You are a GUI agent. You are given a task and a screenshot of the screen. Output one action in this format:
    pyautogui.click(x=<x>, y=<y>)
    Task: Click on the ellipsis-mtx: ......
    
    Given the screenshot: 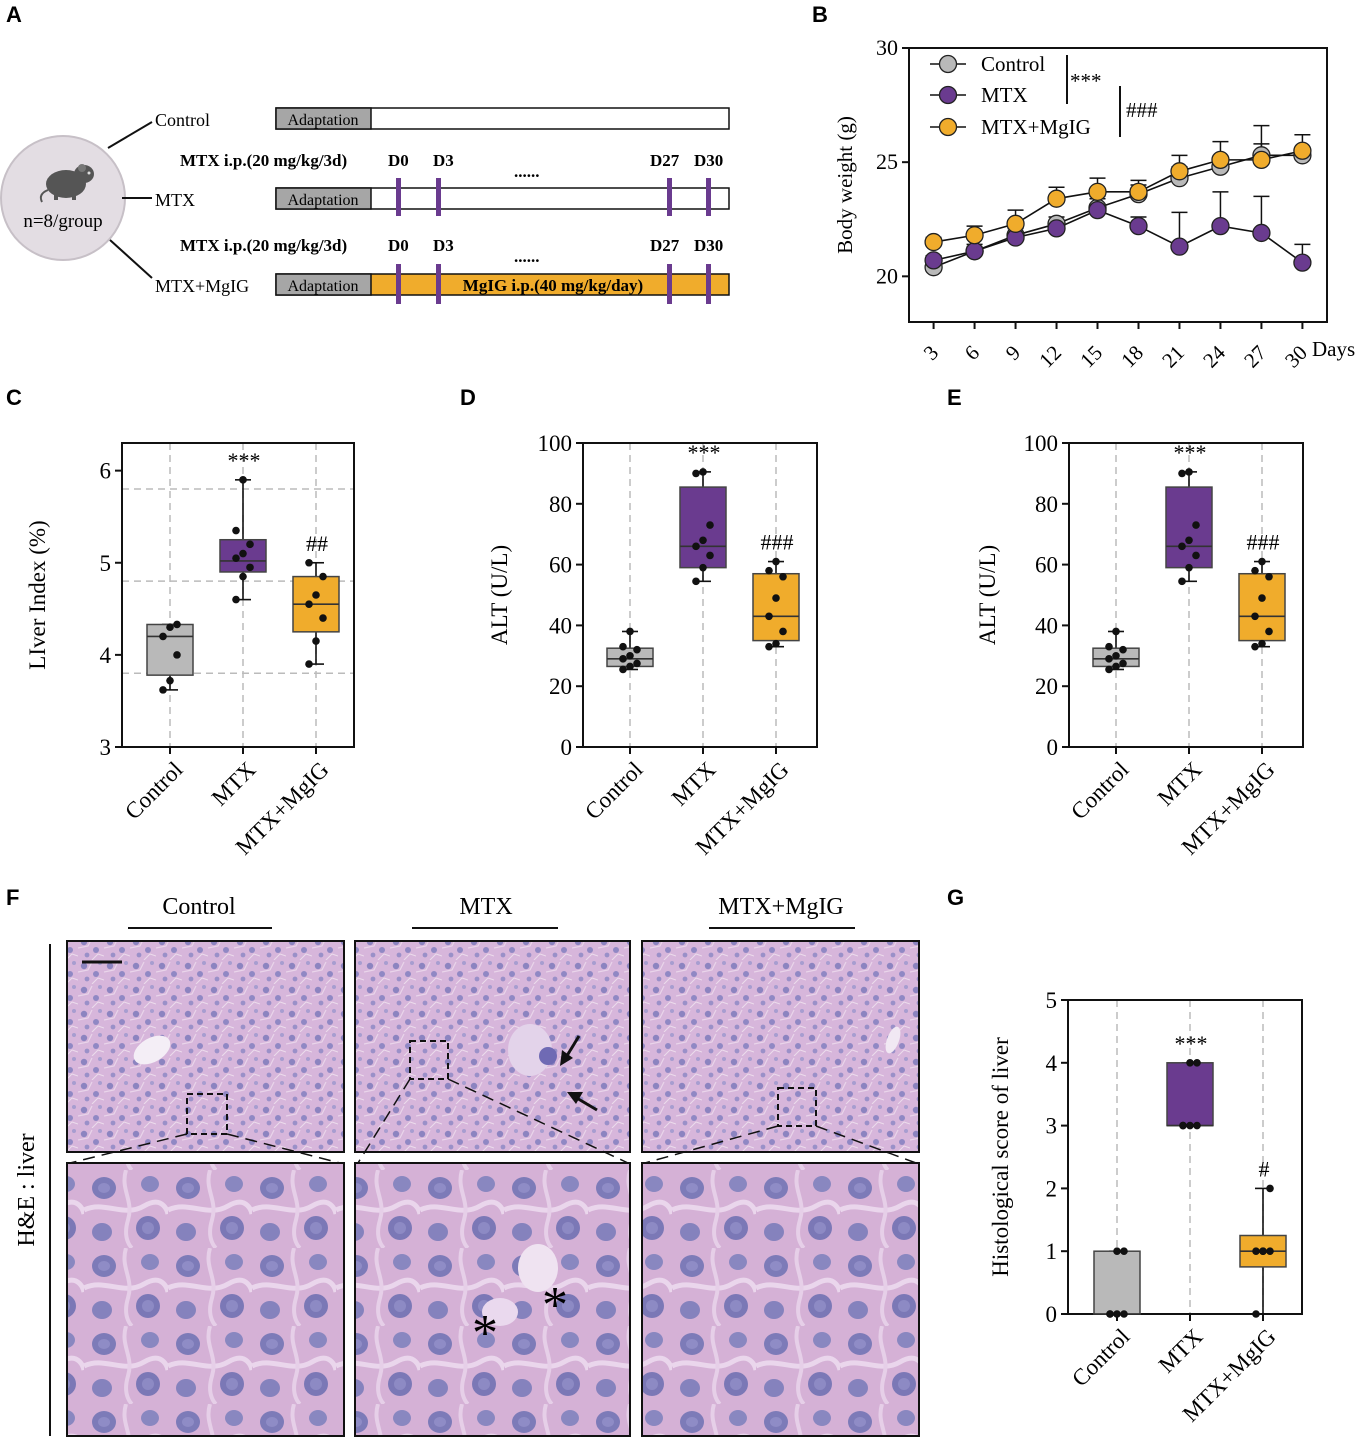 What is the action you would take?
    pyautogui.click(x=527, y=171)
    